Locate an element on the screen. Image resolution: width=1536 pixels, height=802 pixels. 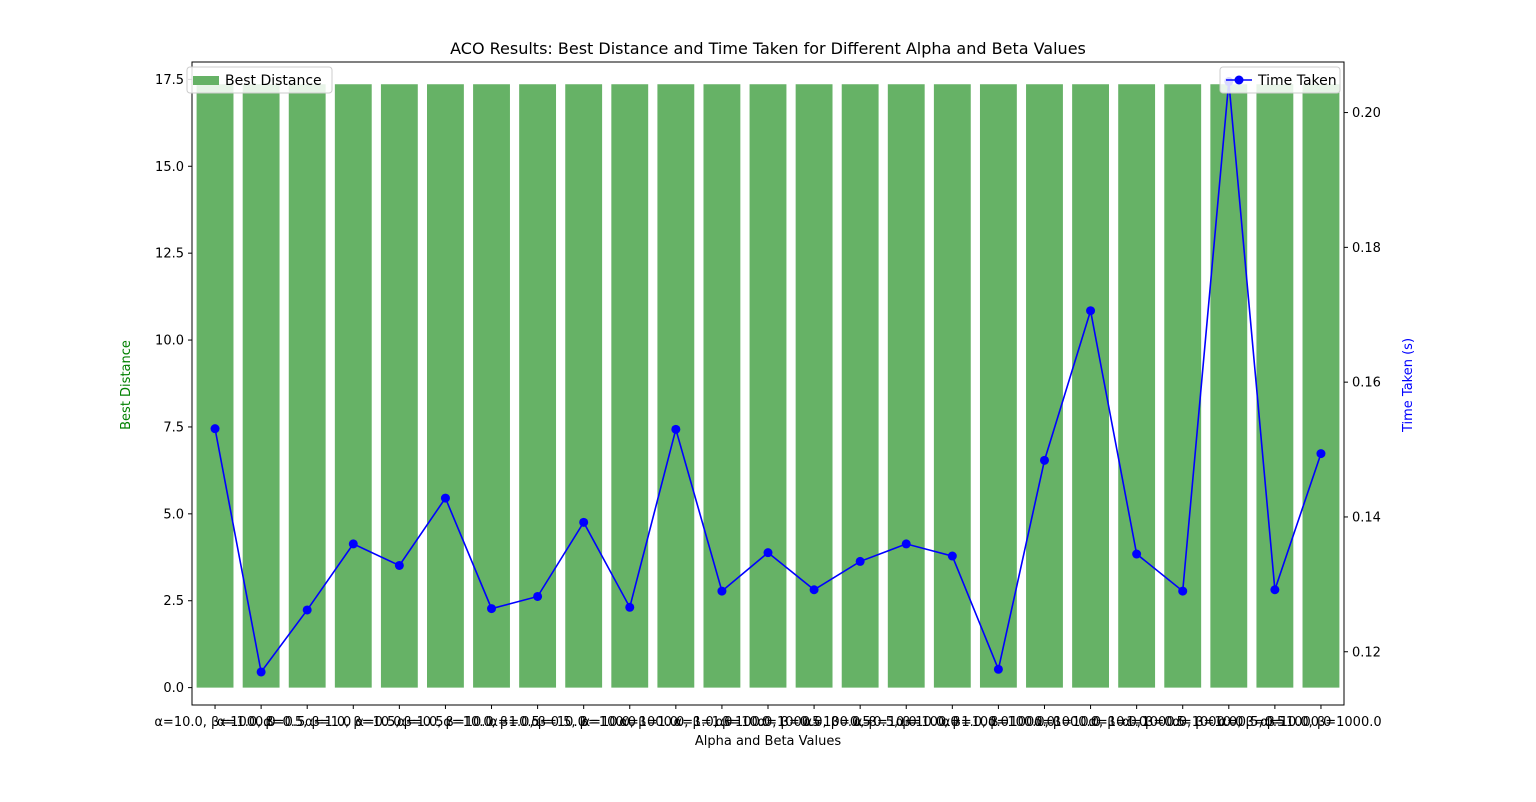
legend-best-distance: Best Distance is located at coordinates (259, 80).